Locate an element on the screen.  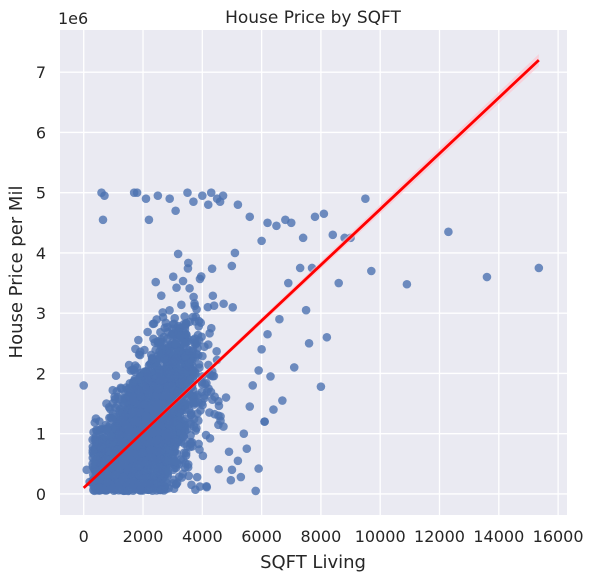
x-tick-label: 14000 is located at coordinates (498, 536).